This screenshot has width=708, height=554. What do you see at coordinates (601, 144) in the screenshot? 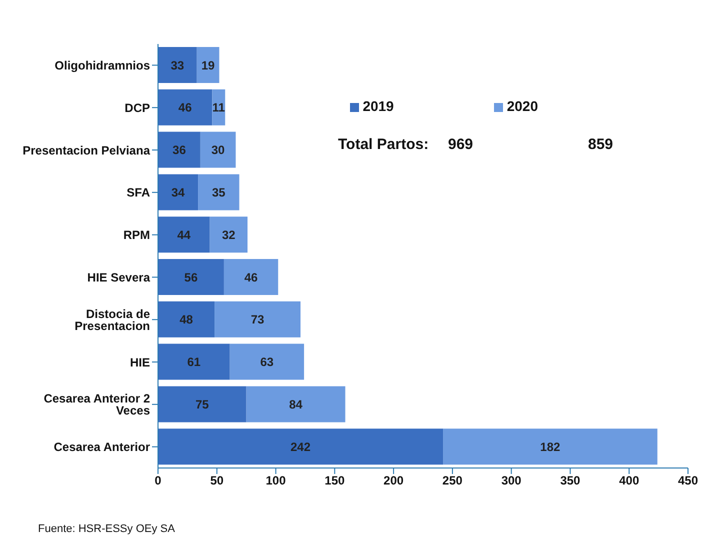
I see `annotation: 859` at bounding box center [601, 144].